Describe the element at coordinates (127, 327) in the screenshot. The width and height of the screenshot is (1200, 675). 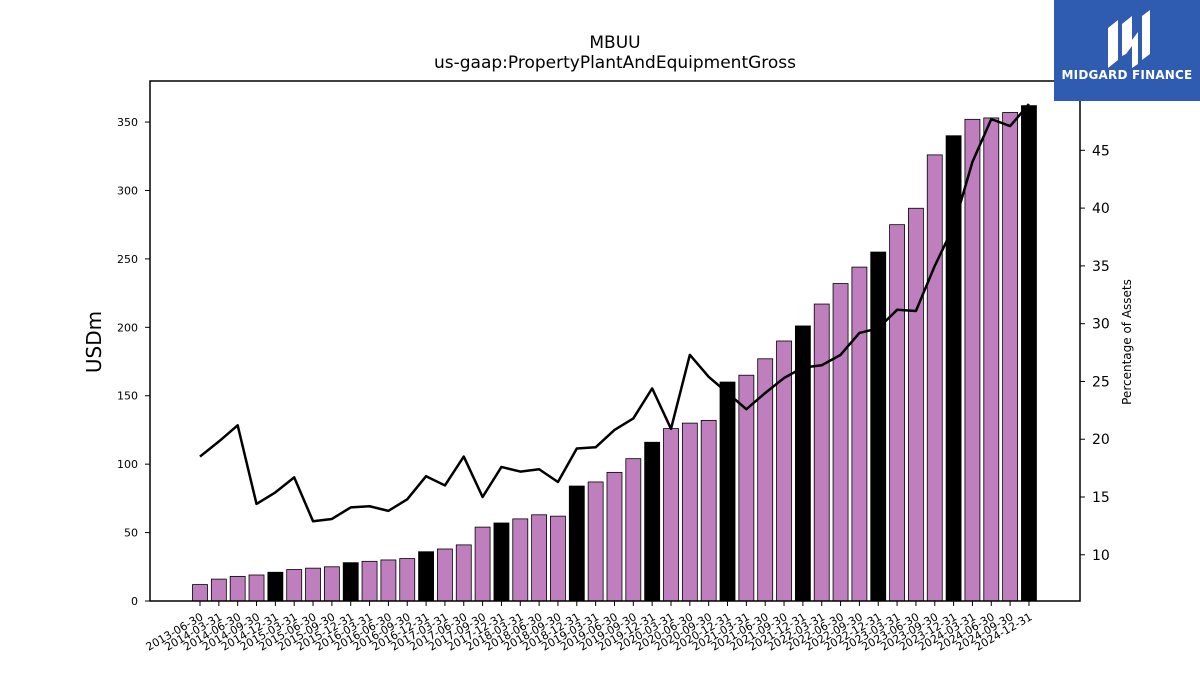
I see `y-tick-label: 200` at that location.